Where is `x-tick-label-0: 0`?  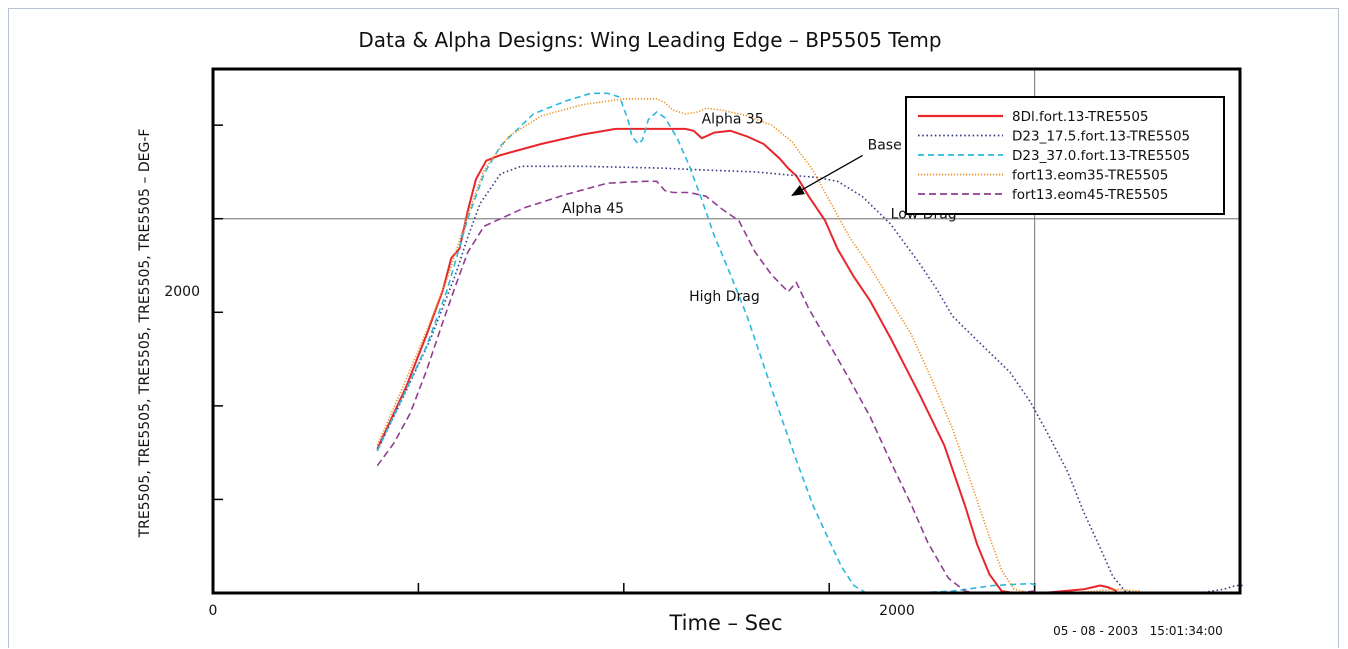
x-tick-label-0: 0 is located at coordinates (213, 611).